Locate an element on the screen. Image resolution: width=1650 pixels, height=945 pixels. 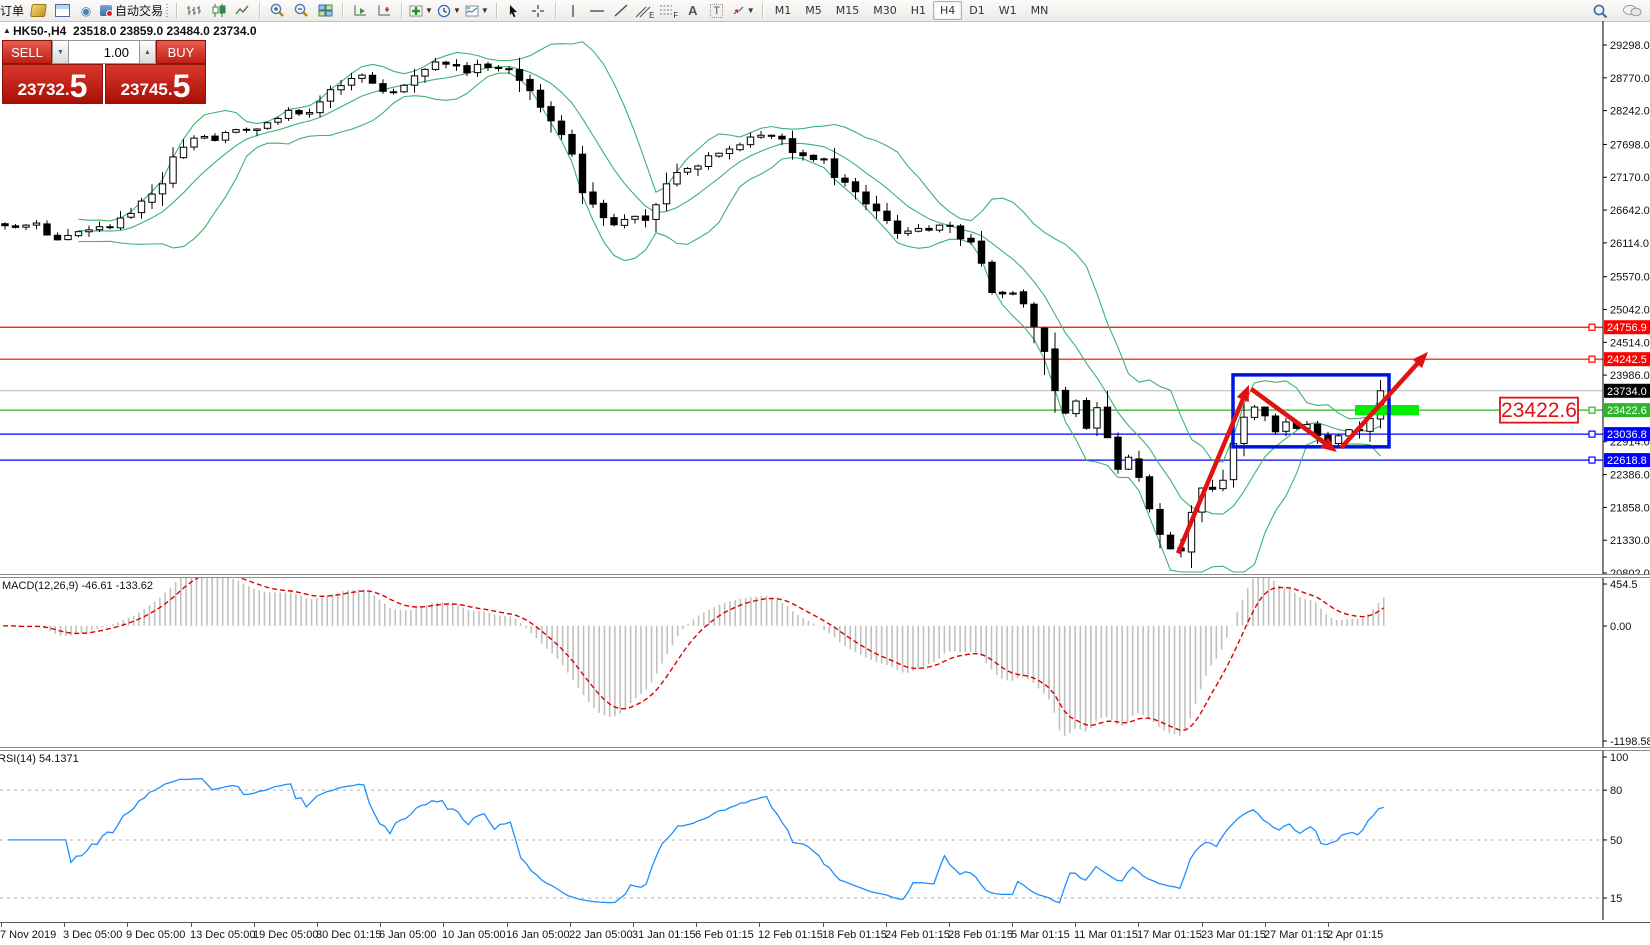
channel-tool-icon: E is located at coordinates (645, 10).